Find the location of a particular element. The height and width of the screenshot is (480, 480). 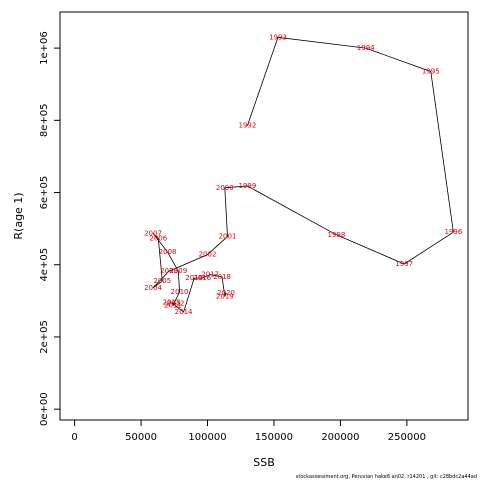

point-label-2009: 2009 is located at coordinates (178, 271).